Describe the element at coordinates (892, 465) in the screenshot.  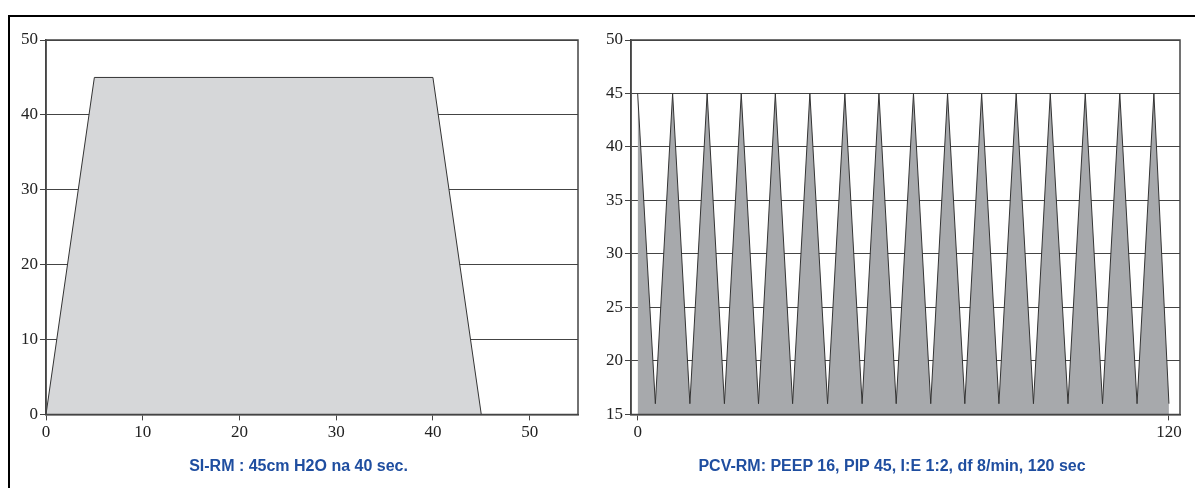
I see `text: PCV-RM: PEEP 16, PIP 45, I:E 1:2, df 8/min, 120 sec` at that location.